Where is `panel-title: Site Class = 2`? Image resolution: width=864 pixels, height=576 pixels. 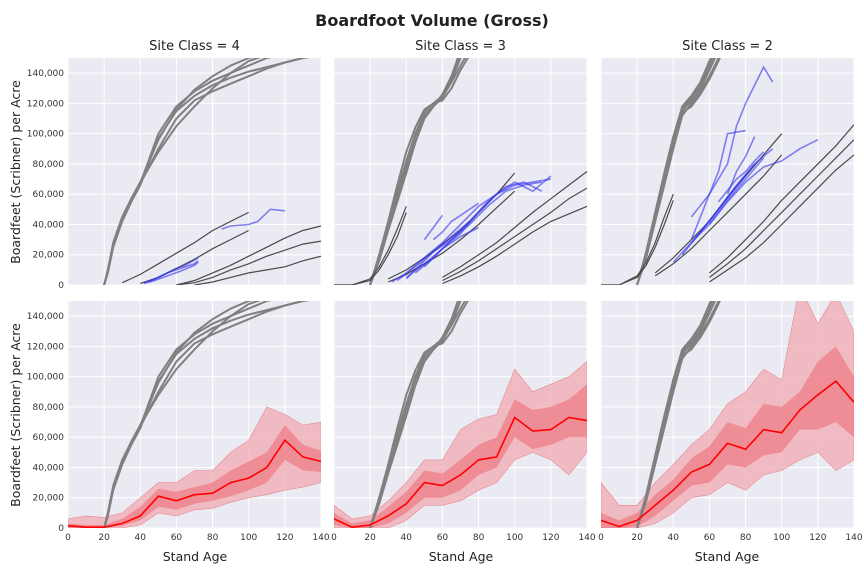 panel-title: Site Class = 2 is located at coordinates (727, 46).